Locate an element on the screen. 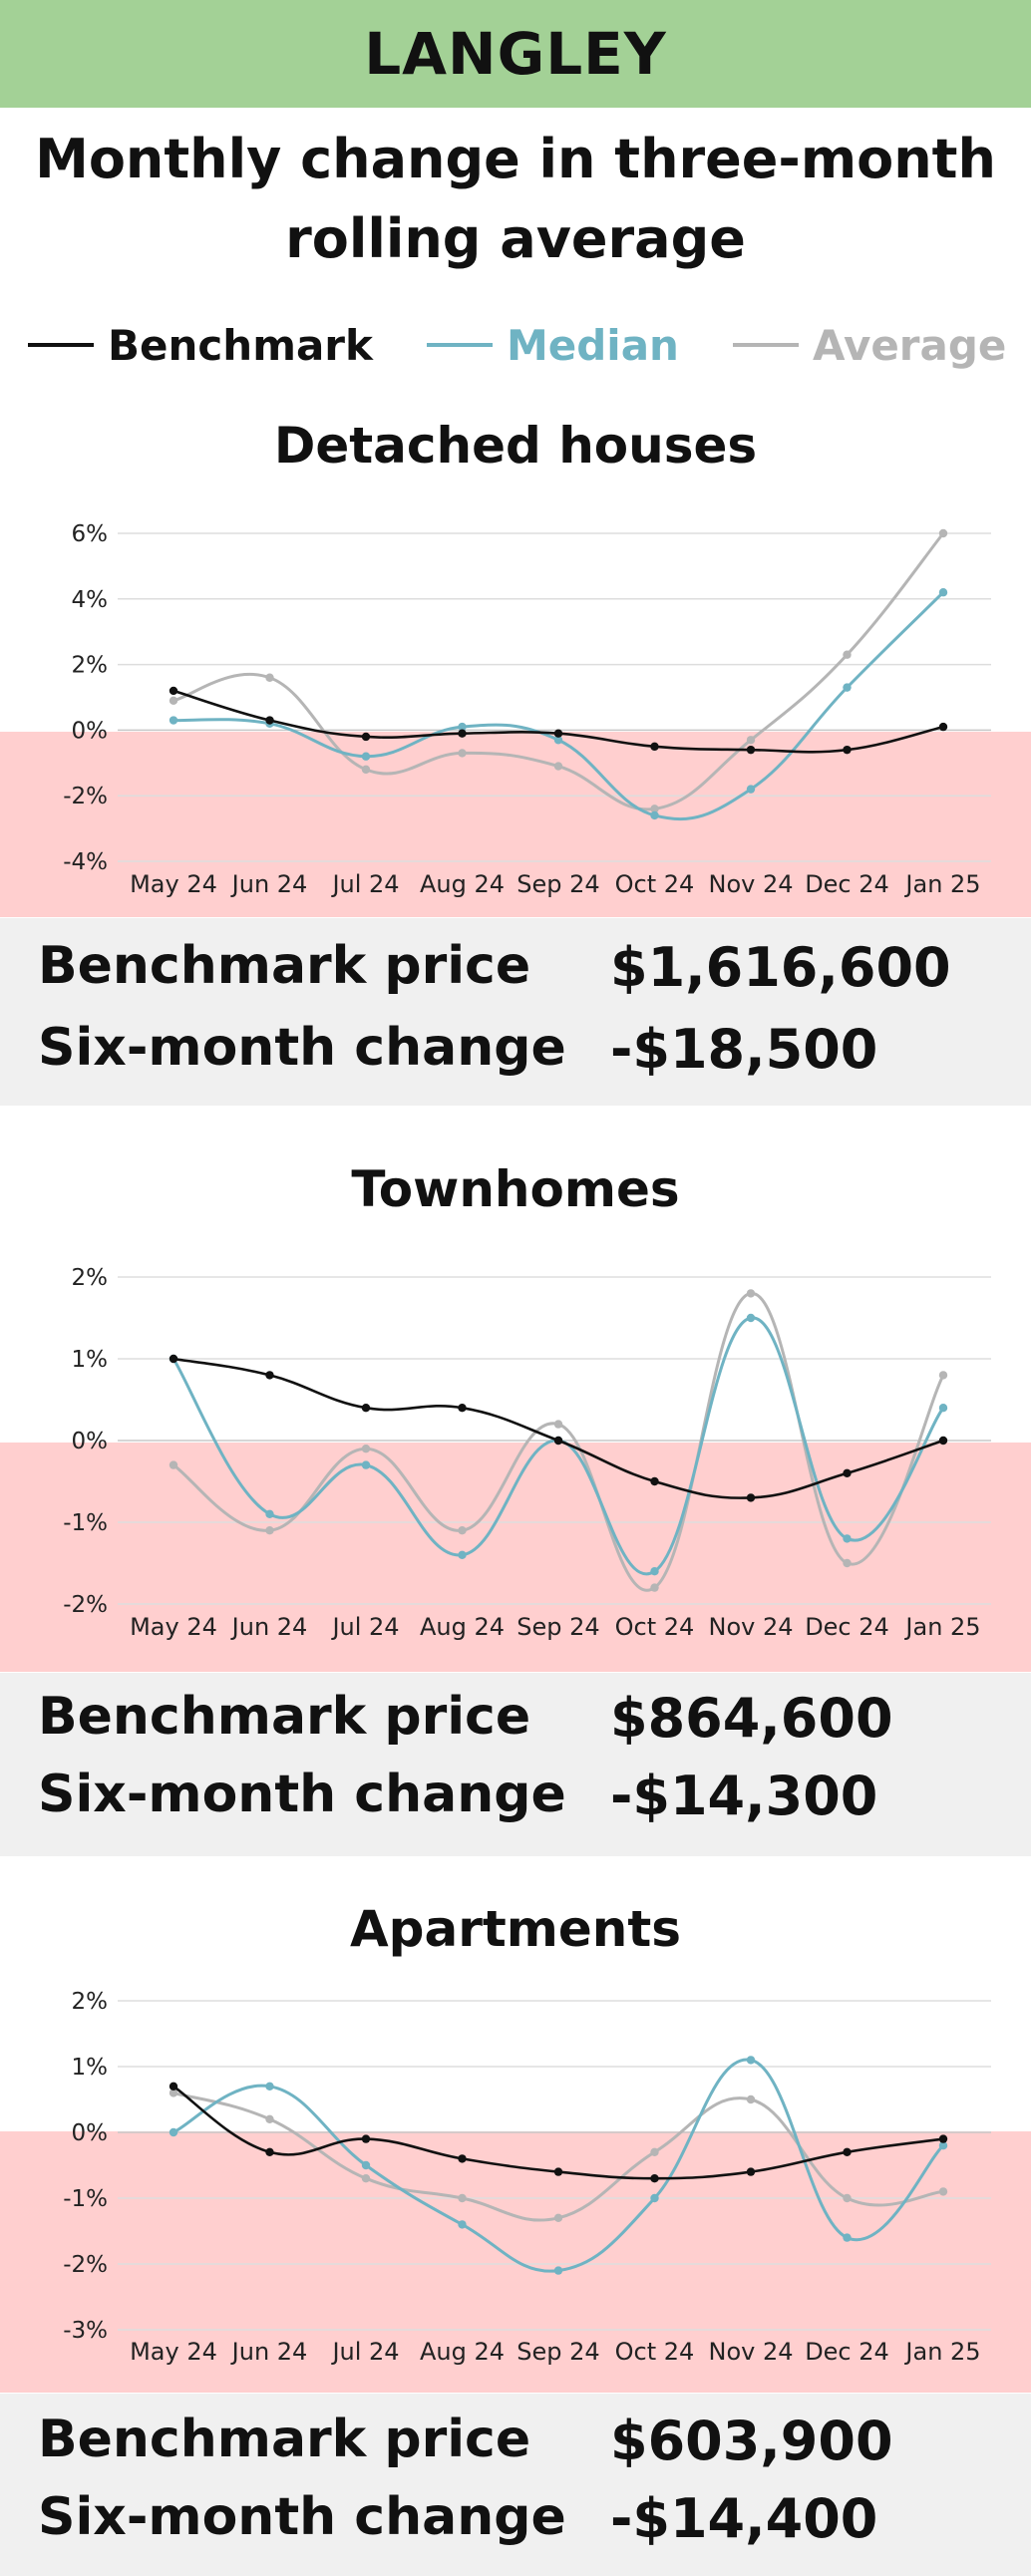 This screenshot has width=1031, height=2576. x-tick-label: Nov 24 is located at coordinates (750, 2352).